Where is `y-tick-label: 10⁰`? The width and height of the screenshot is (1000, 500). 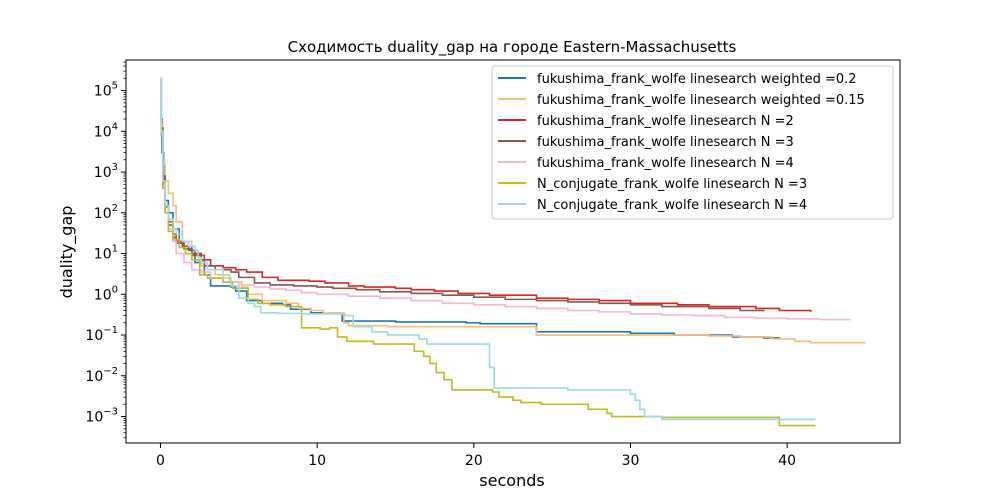
y-tick-label: 10⁰ is located at coordinates (106, 293).